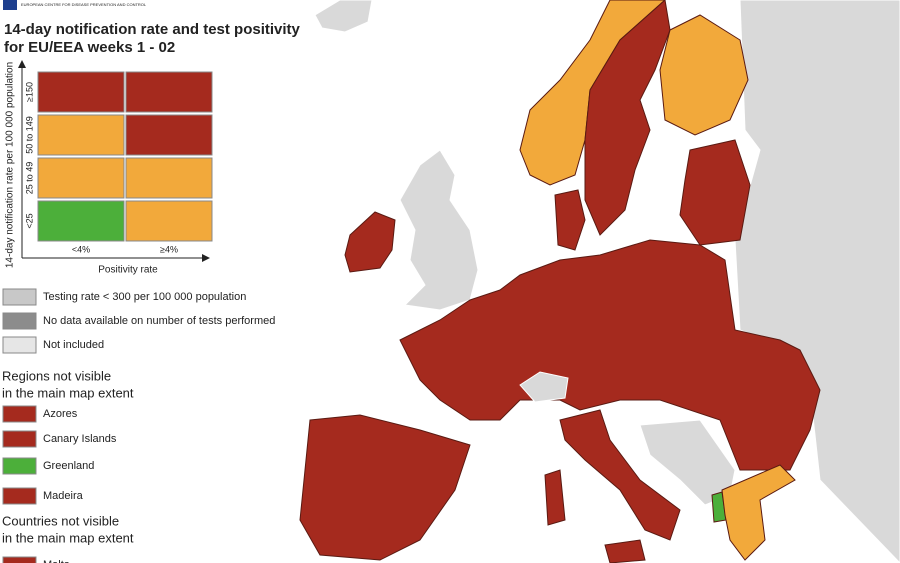 The width and height of the screenshot is (900, 563). Describe the element at coordinates (29, 135) in the screenshot. I see `row-label: 50 to 149` at that location.